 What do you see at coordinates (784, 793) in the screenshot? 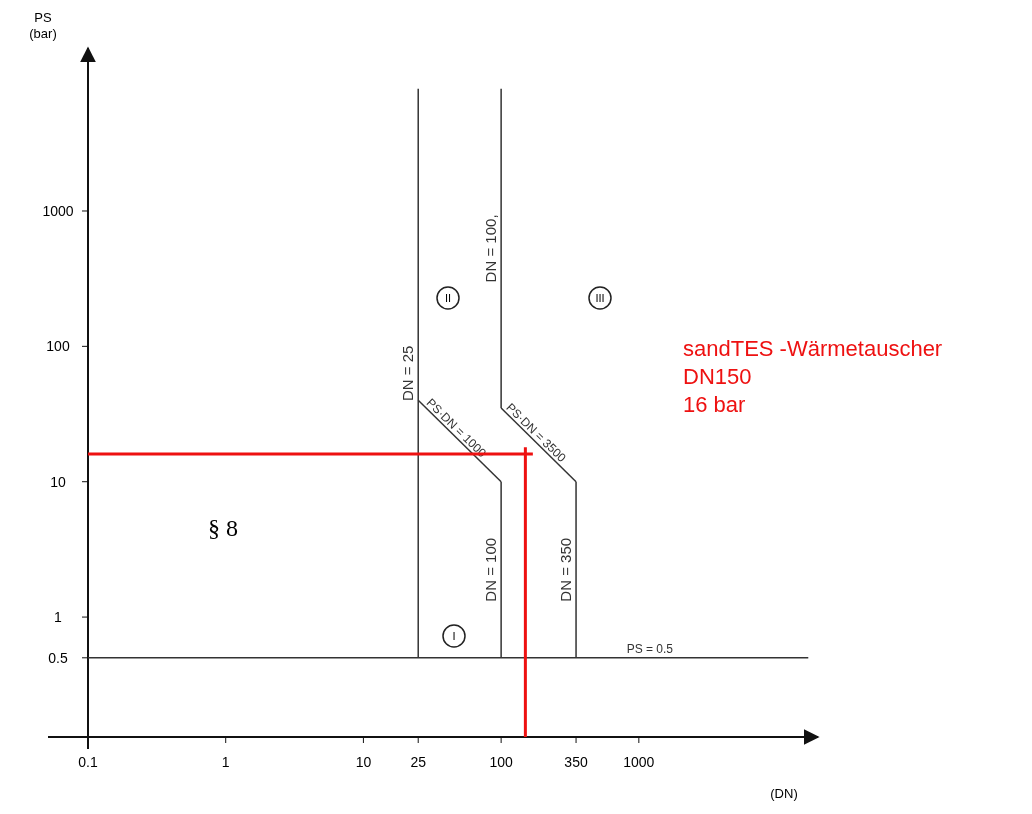
I see `x-axis-title: (DN)` at bounding box center [784, 793].